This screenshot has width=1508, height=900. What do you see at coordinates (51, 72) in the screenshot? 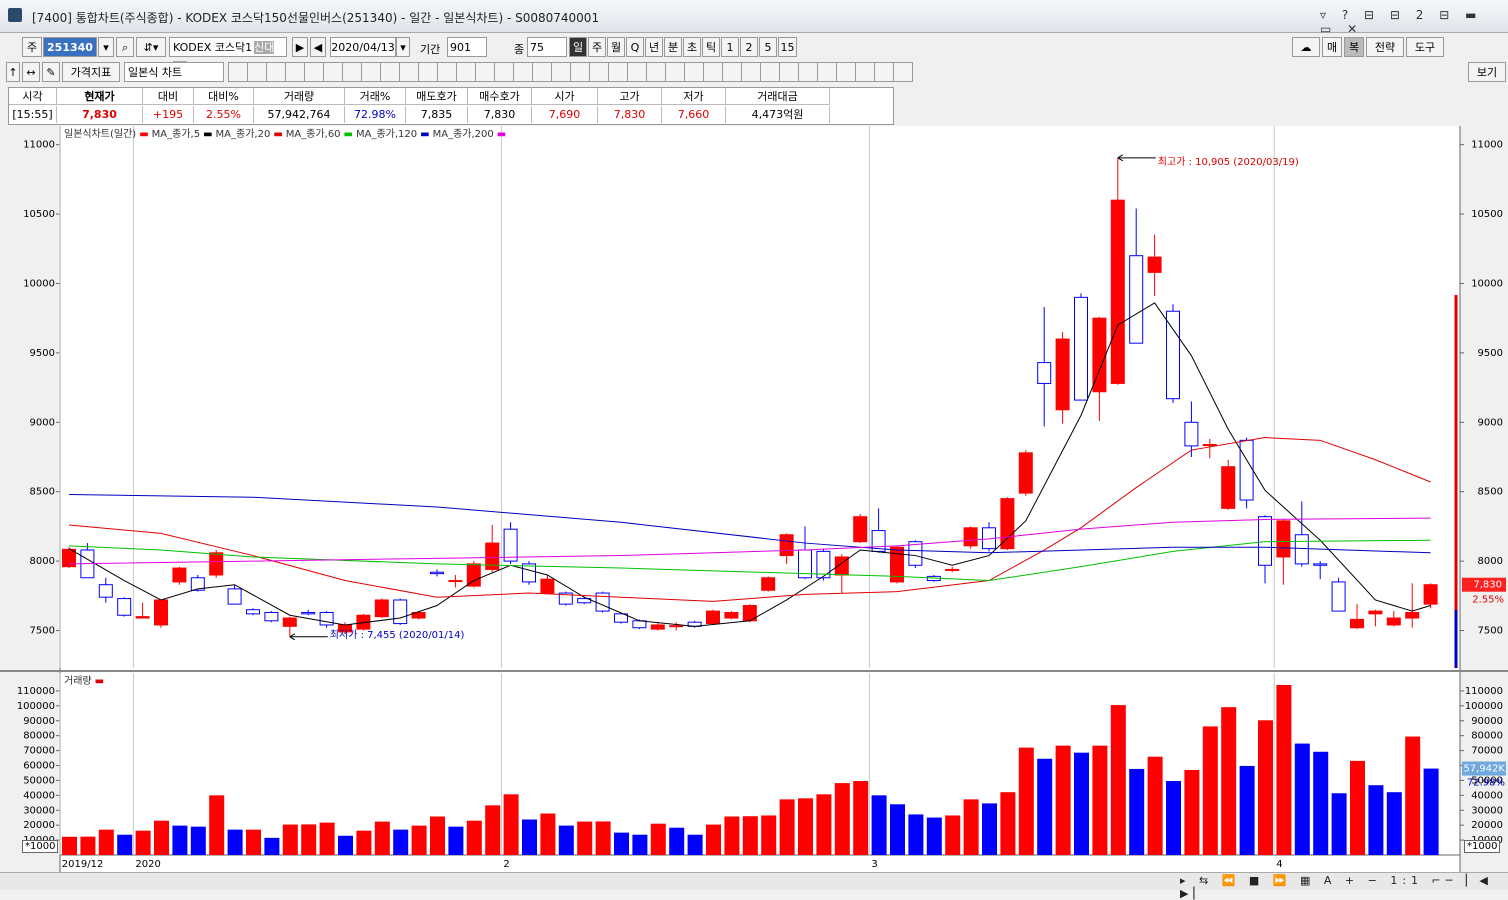
I see `edit-button: ✎` at bounding box center [51, 72].